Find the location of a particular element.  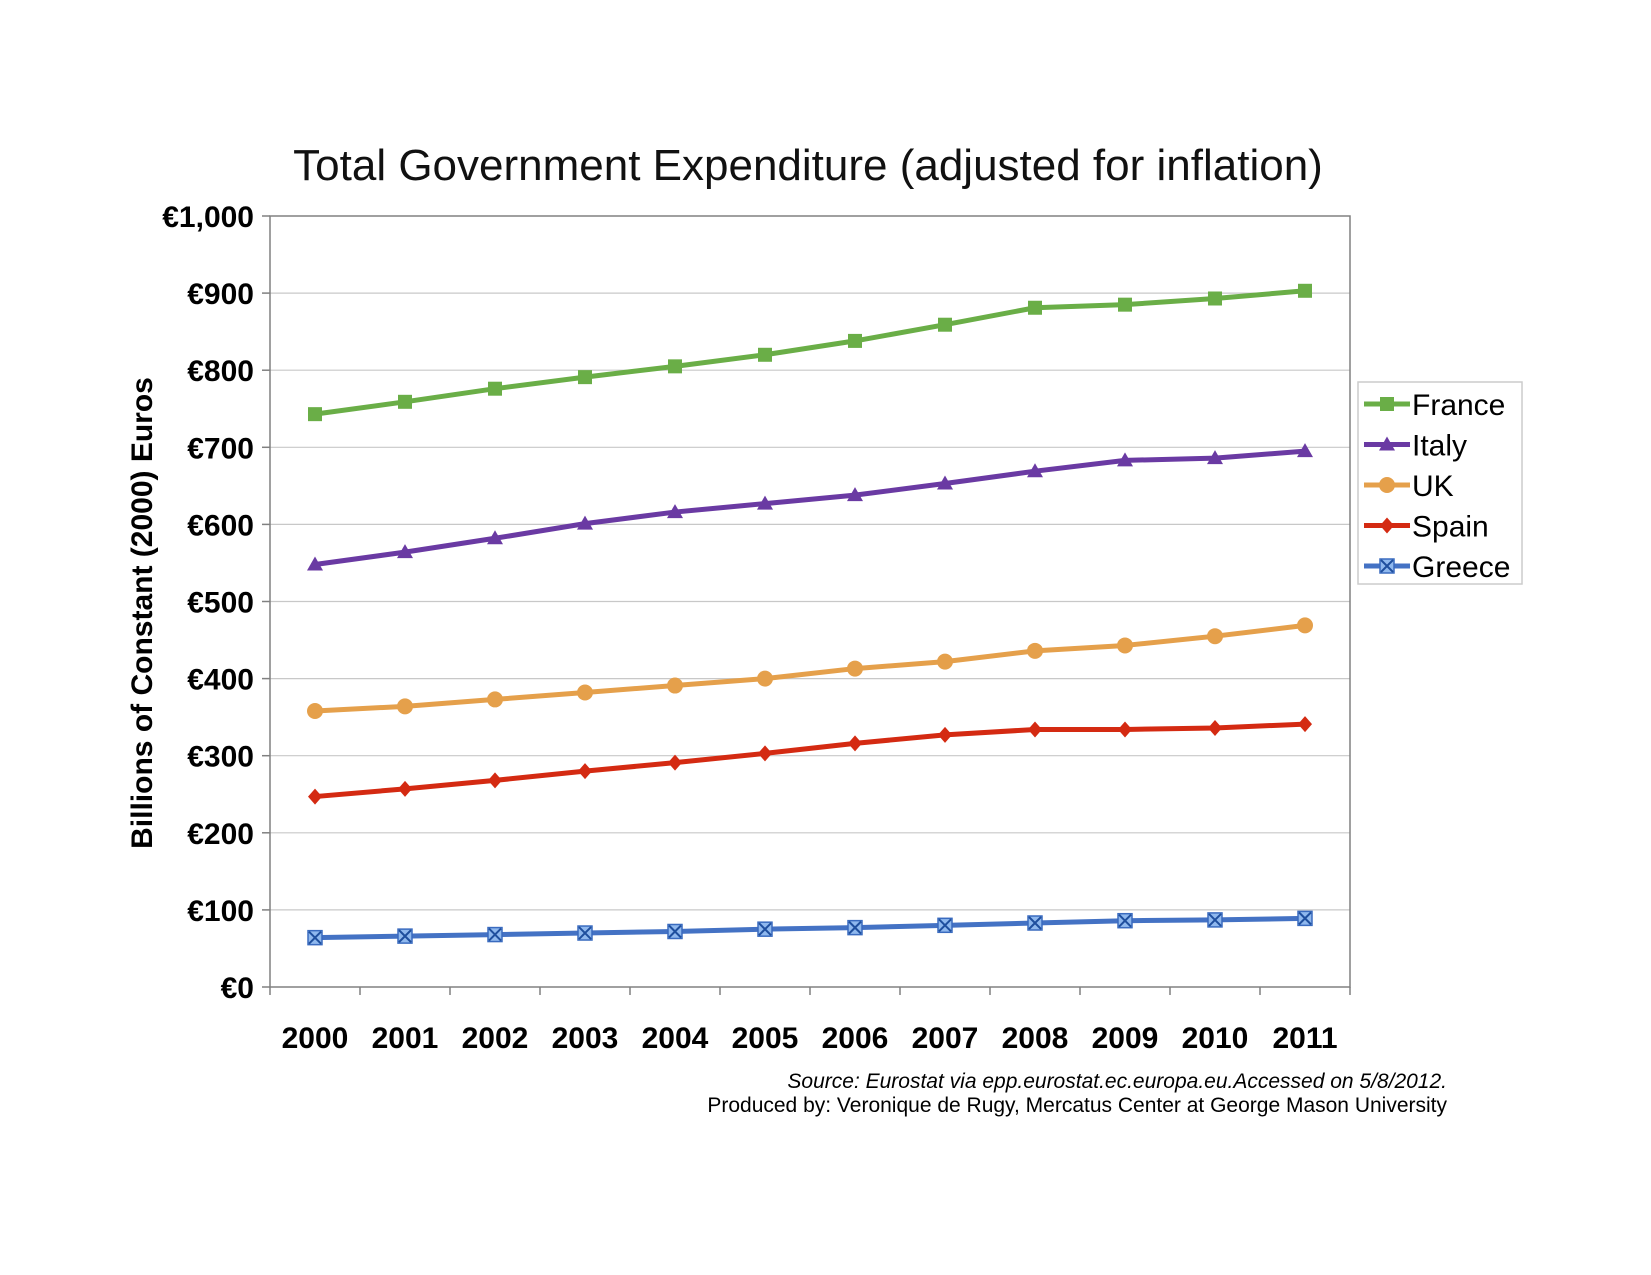

x-tick-label: 2004 is located at coordinates (675, 1038).